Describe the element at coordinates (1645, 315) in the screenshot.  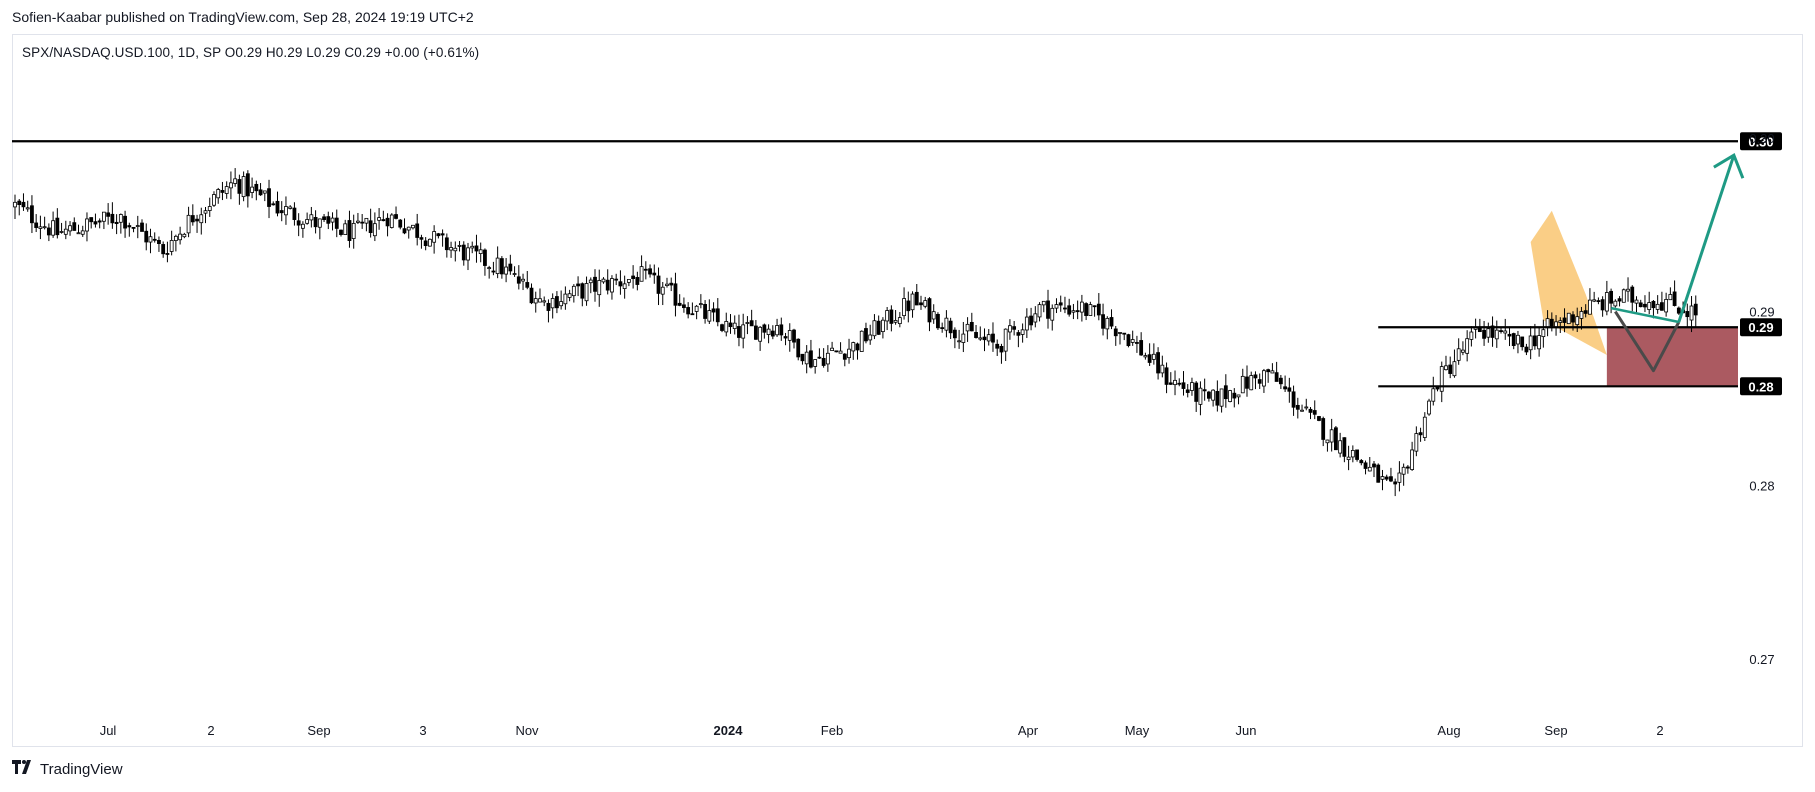
I see `arrow-lead` at that location.